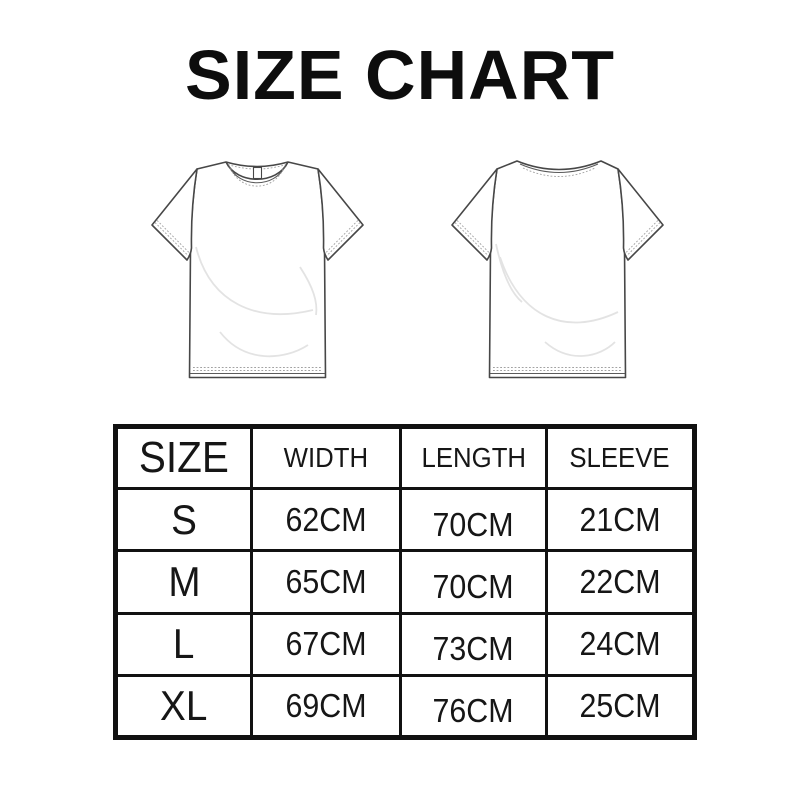  What do you see at coordinates (326, 582) in the screenshot?
I see `width-cell-m: 65CM` at bounding box center [326, 582].